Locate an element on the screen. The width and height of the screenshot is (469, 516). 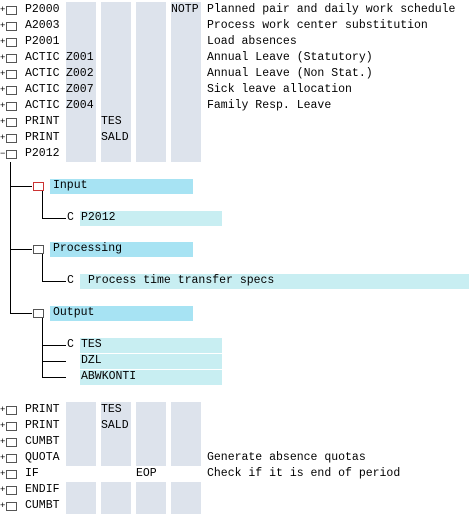
leaf-label: TES is located at coordinates (91, 344).